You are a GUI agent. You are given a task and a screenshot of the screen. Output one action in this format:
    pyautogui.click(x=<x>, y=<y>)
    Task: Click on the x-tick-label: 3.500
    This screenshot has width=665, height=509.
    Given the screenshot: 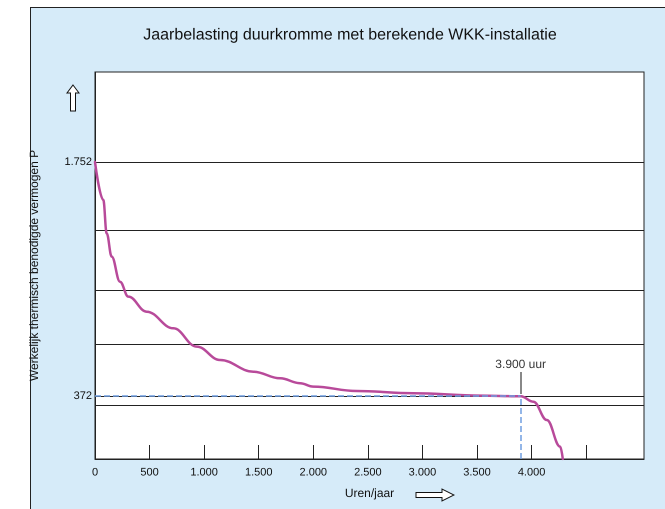 What is the action you would take?
    pyautogui.click(x=477, y=472)
    